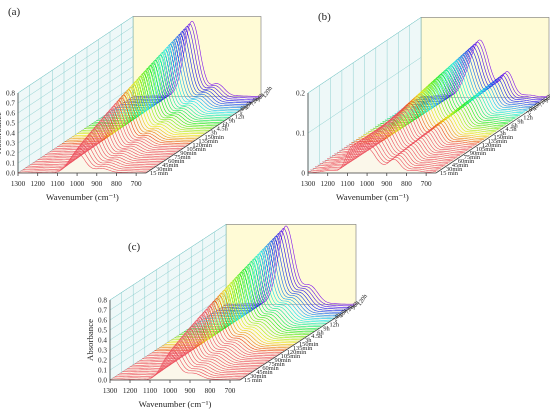 This screenshot has height=416, width=550. Describe the element at coordinates (102, 311) in the screenshot. I see `y-tick-label: 0.7` at that location.